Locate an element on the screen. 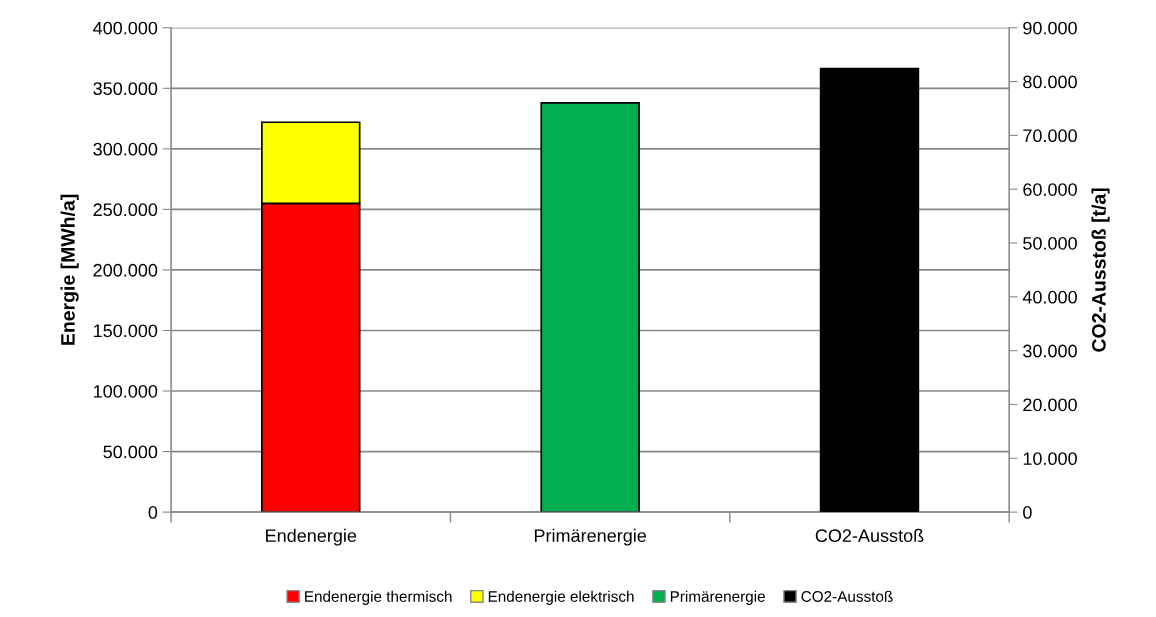 This screenshot has height=617, width=1156. y-tick-label: 400.000 is located at coordinates (125, 28).